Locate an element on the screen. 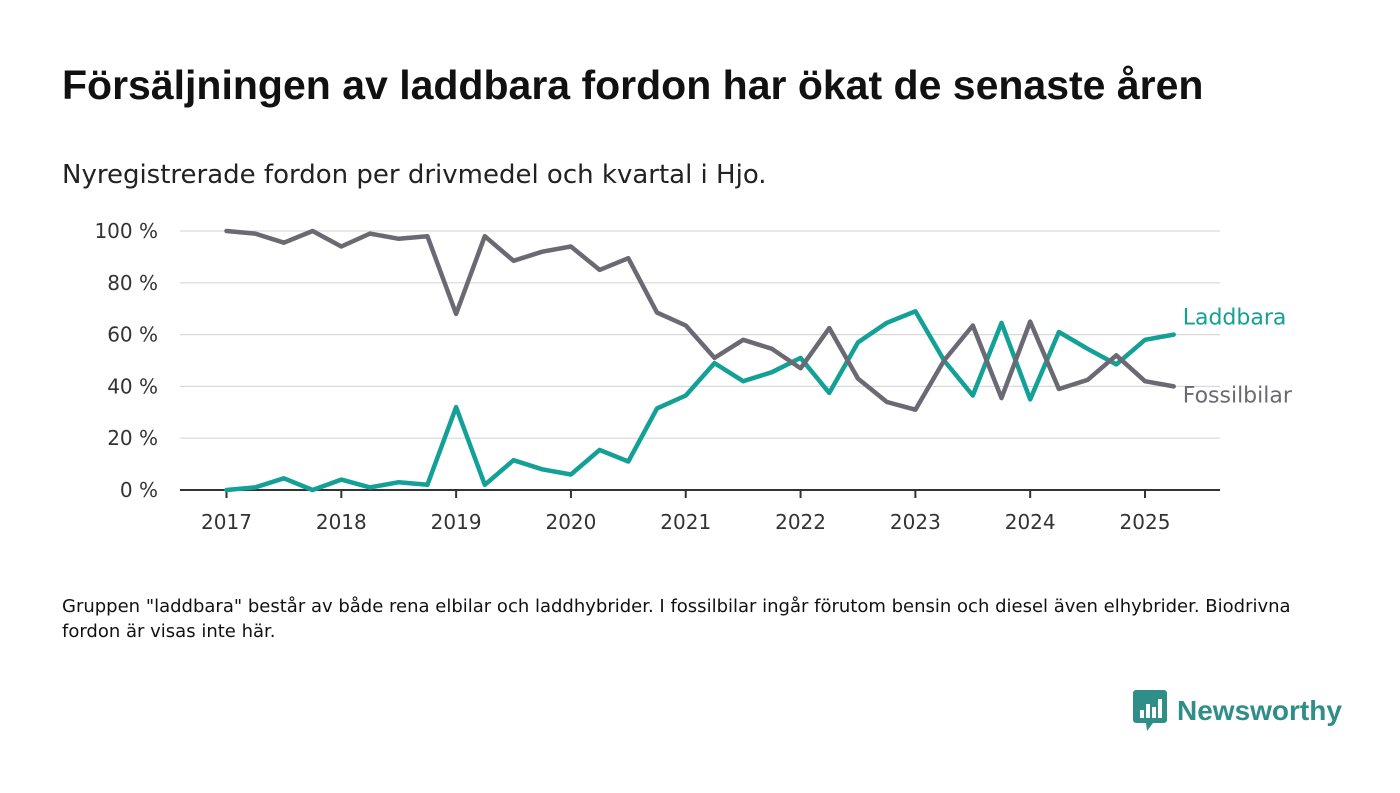 The width and height of the screenshot is (1400, 793). y-axis-ticks: 0 % 20 % 40 % 60 % 80 % 100 % is located at coordinates (126, 360).